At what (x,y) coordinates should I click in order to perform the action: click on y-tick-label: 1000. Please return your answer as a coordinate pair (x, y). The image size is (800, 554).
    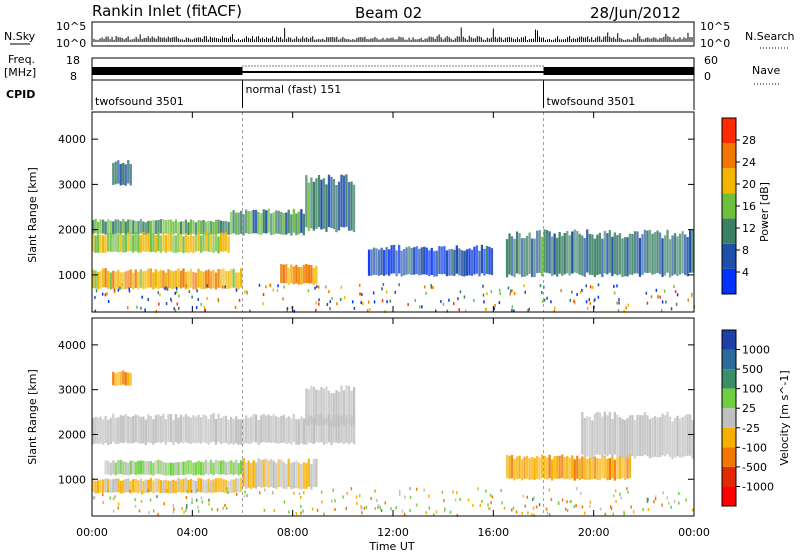
    Looking at the image, I should click on (72, 275).